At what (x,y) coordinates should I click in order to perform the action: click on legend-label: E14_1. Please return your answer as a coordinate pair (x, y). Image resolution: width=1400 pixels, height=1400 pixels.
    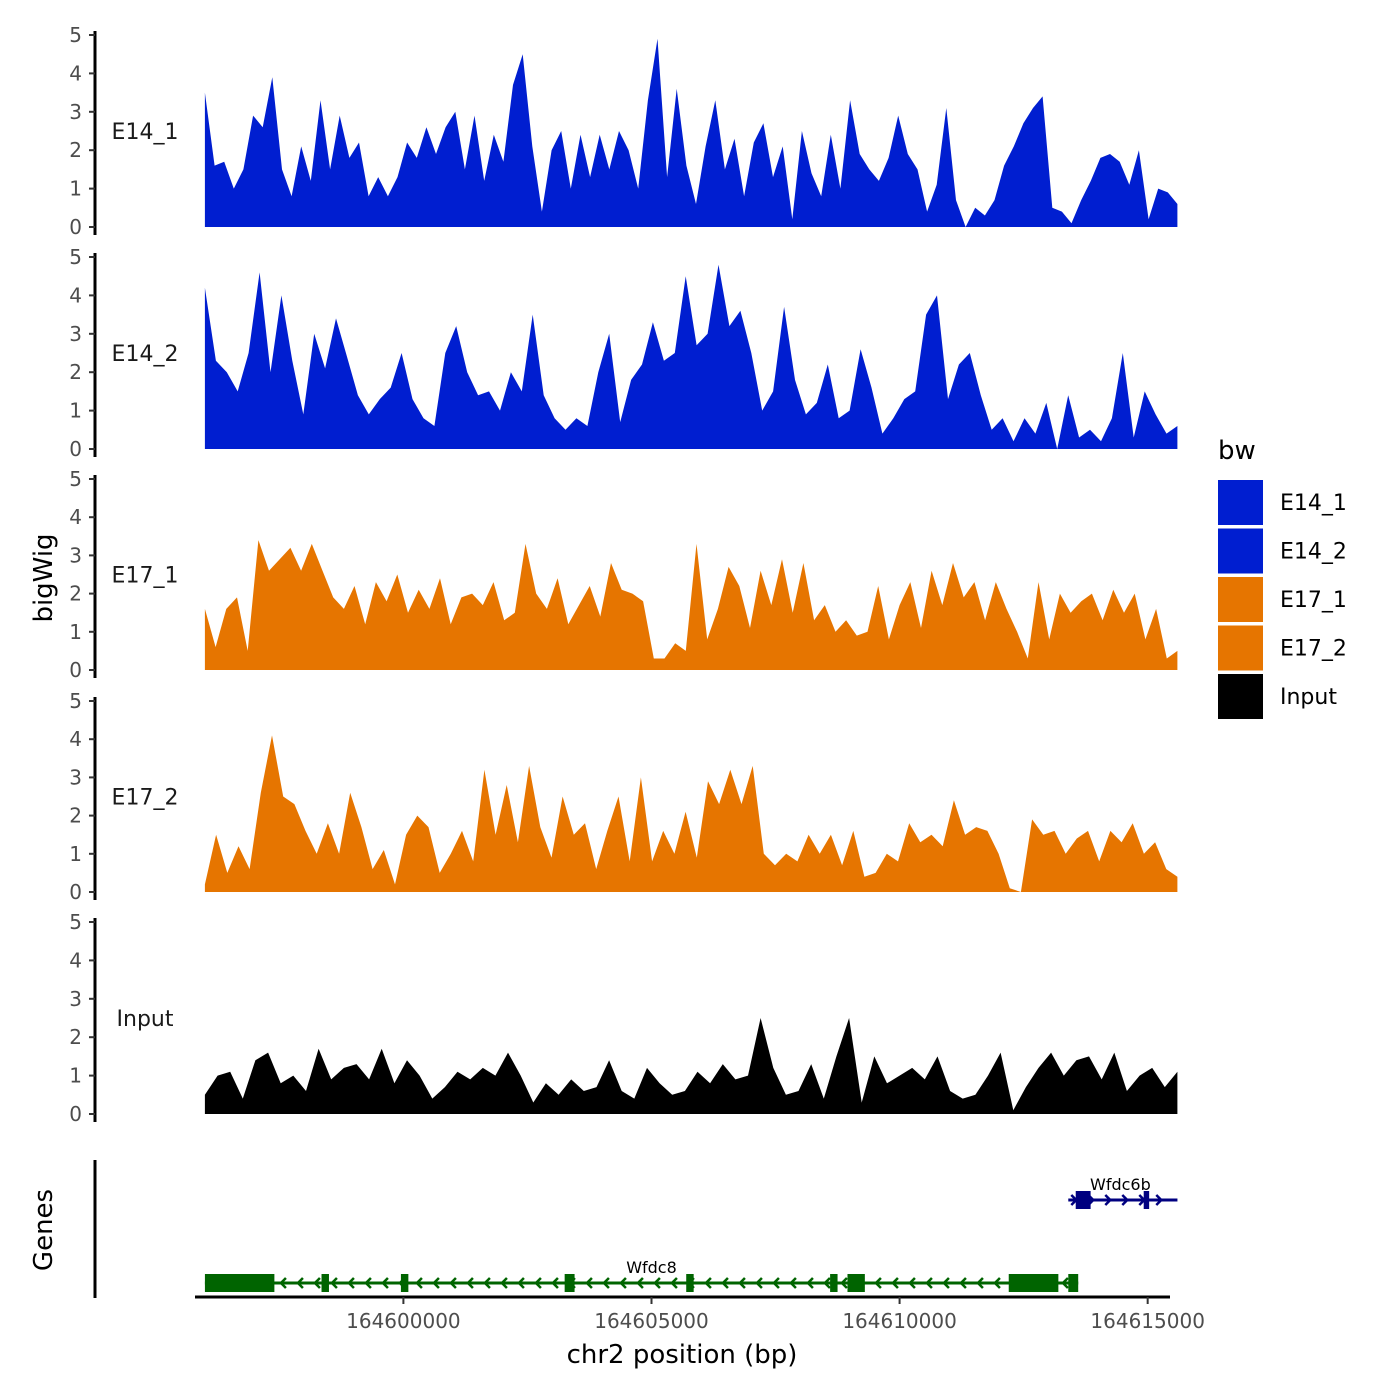
    Looking at the image, I should click on (1313, 503).